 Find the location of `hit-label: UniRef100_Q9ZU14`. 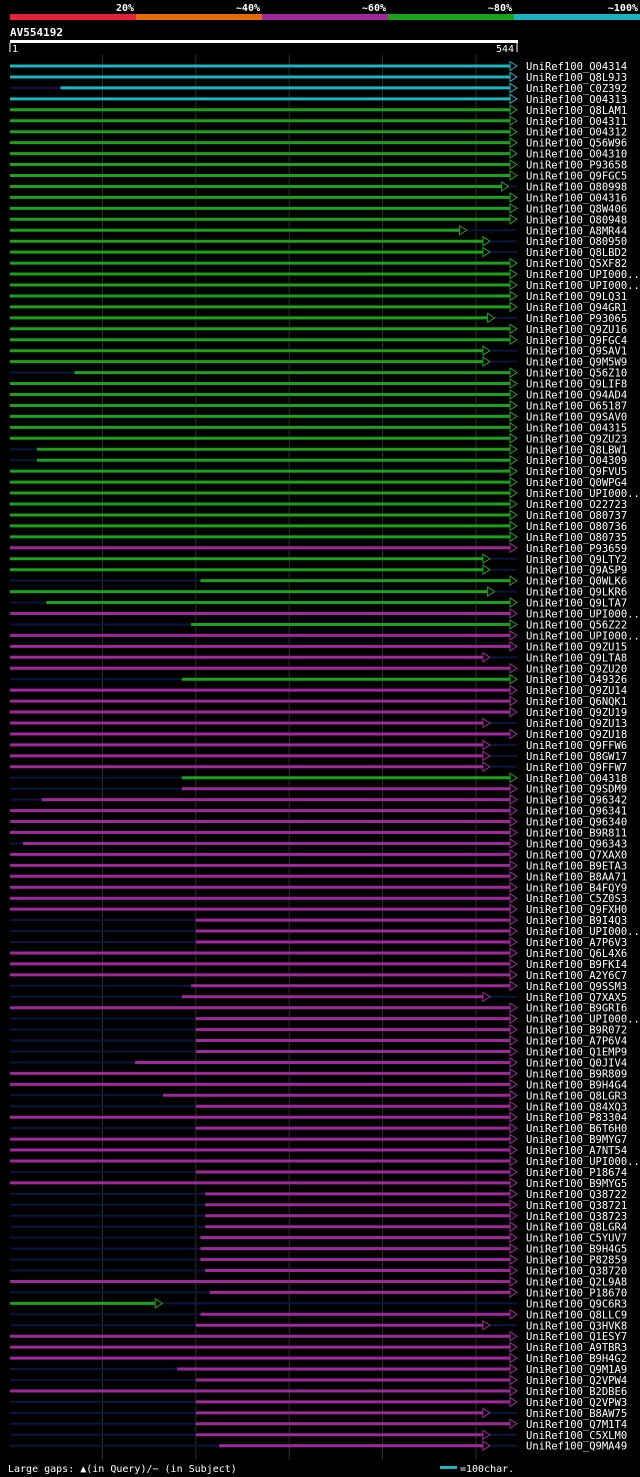

hit-label: UniRef100_Q9ZU14 is located at coordinates (576, 691).